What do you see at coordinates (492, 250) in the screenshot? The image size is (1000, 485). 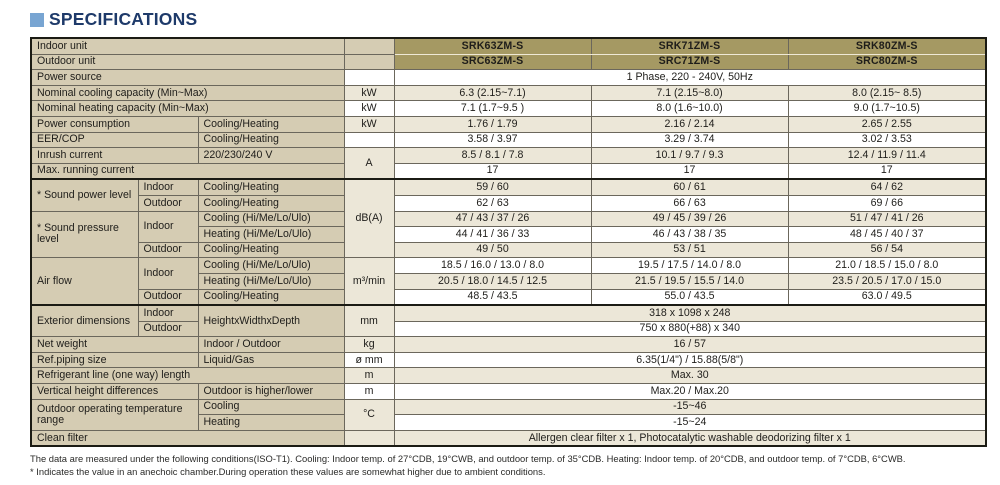 I see `spec-value: 49 / 50` at bounding box center [492, 250].